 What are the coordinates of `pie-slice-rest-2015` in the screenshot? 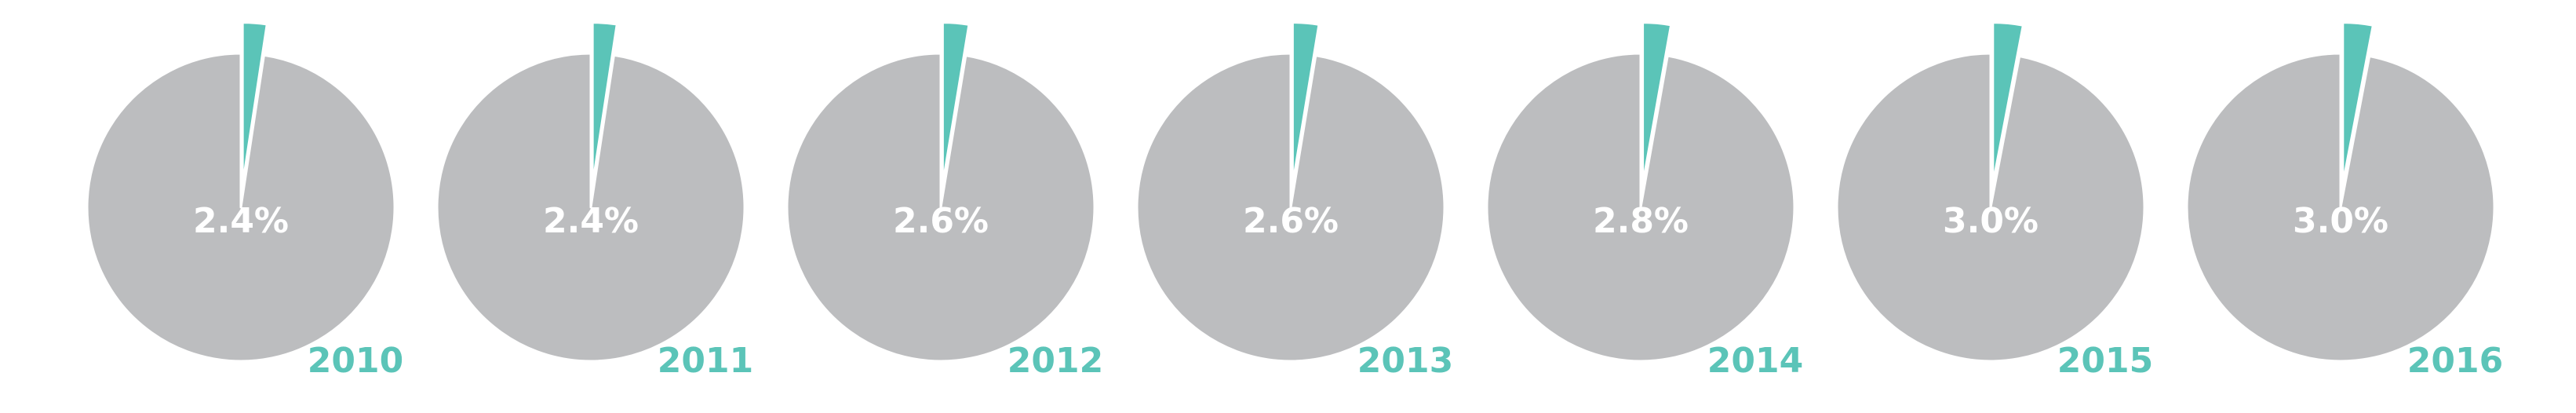 It's located at (1990, 207).